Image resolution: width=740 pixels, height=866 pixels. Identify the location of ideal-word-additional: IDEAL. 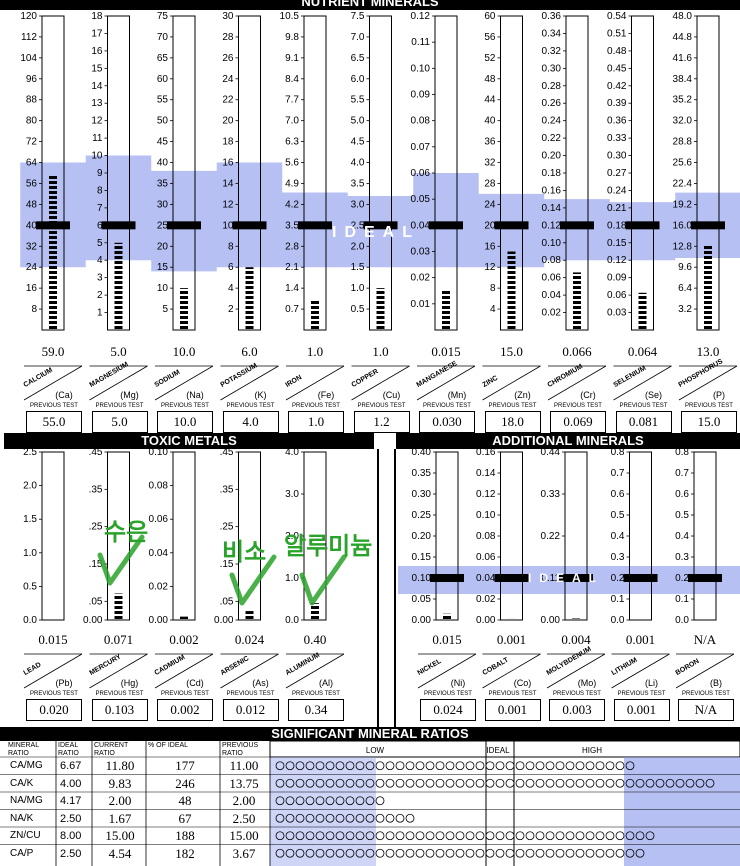
(566, 578).